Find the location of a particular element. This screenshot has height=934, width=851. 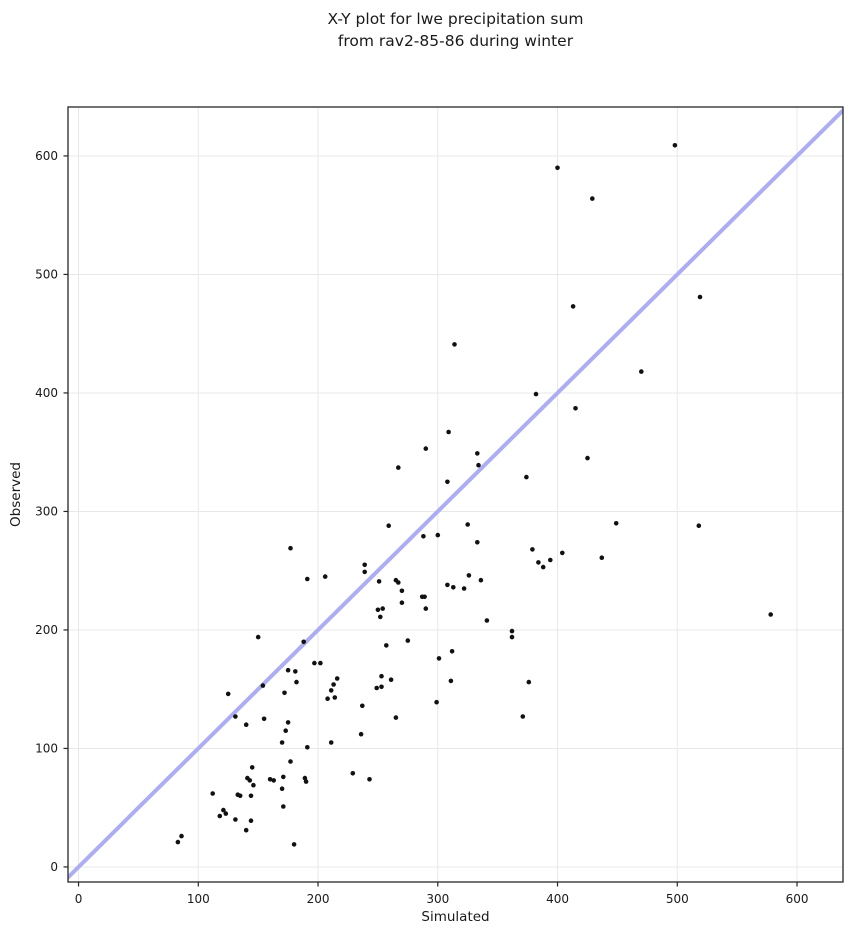

x-tick-label: 400 is located at coordinates (557, 899).